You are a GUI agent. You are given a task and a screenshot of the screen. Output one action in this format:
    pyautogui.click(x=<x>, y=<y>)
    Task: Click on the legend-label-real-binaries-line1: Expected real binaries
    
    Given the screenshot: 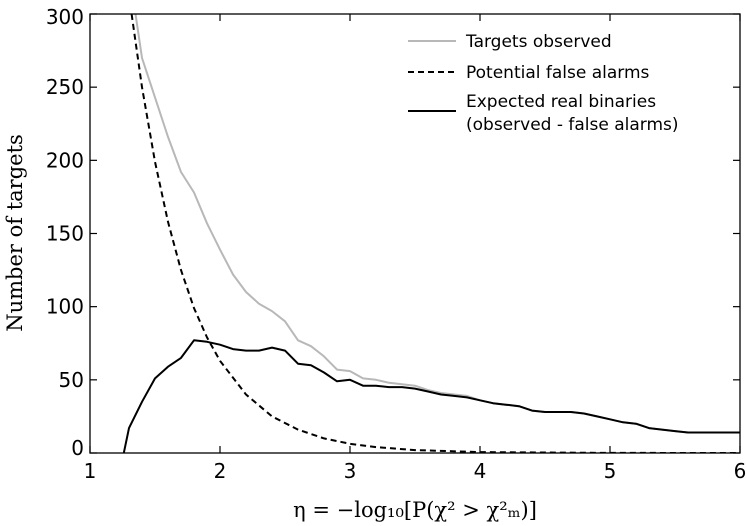 What is the action you would take?
    pyautogui.click(x=561, y=102)
    